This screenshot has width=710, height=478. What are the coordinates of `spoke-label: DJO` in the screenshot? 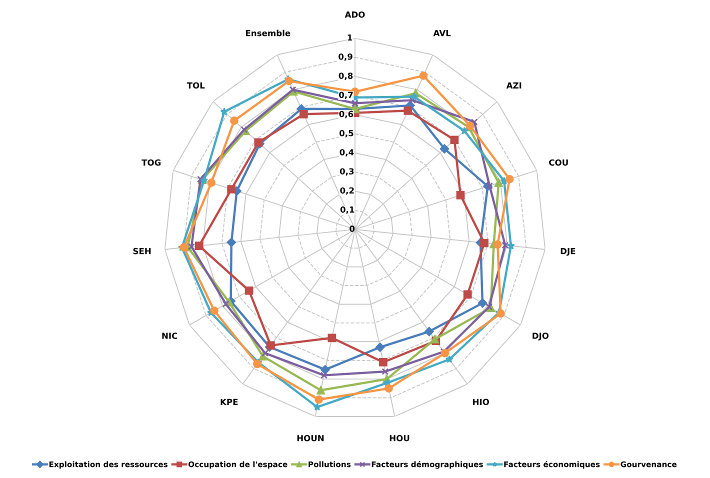 It's located at (540, 336).